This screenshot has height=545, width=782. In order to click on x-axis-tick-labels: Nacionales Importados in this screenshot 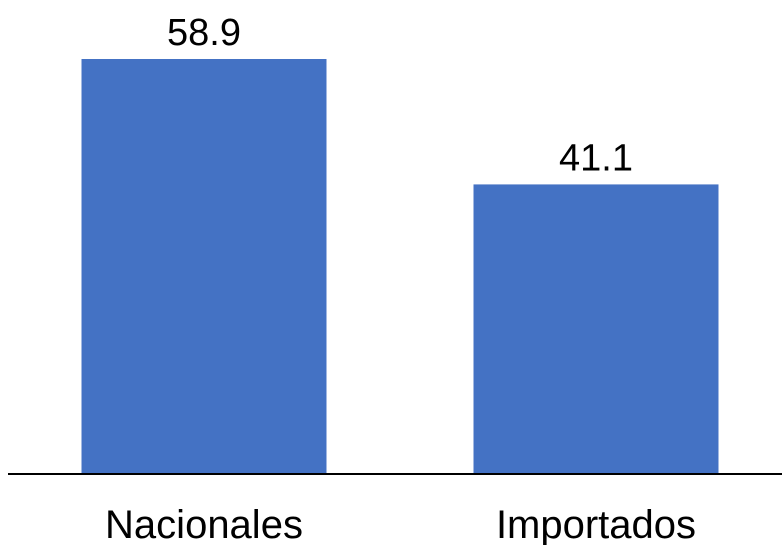, I will do `click(400, 524)`.